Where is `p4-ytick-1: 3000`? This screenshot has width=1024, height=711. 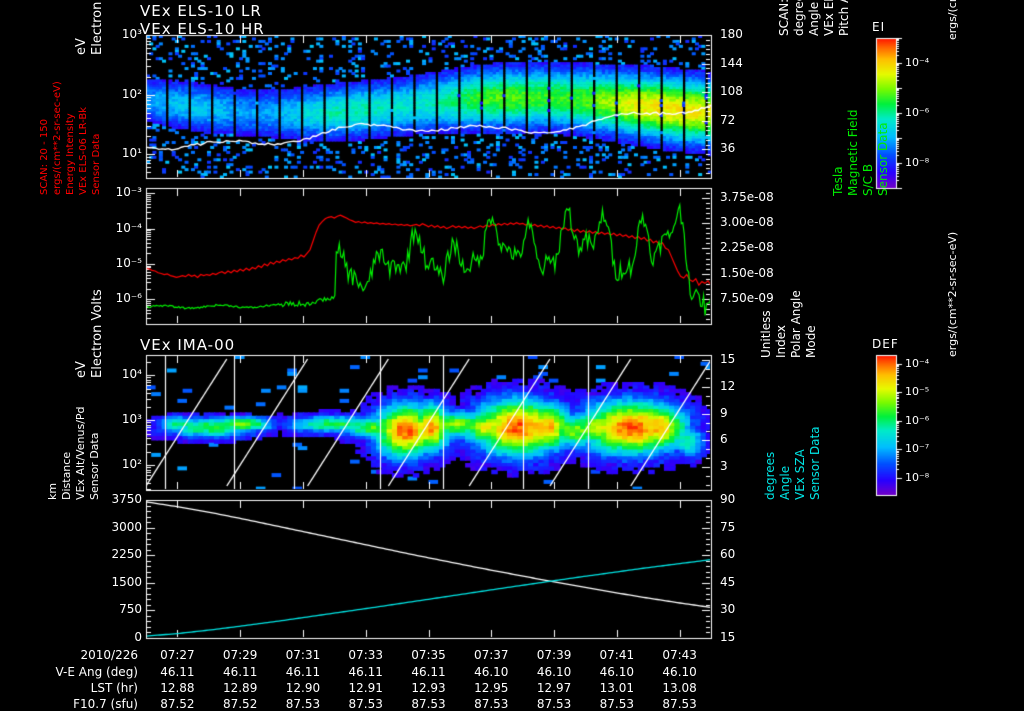
p4-ytick-1: 3000 is located at coordinates (126, 526).